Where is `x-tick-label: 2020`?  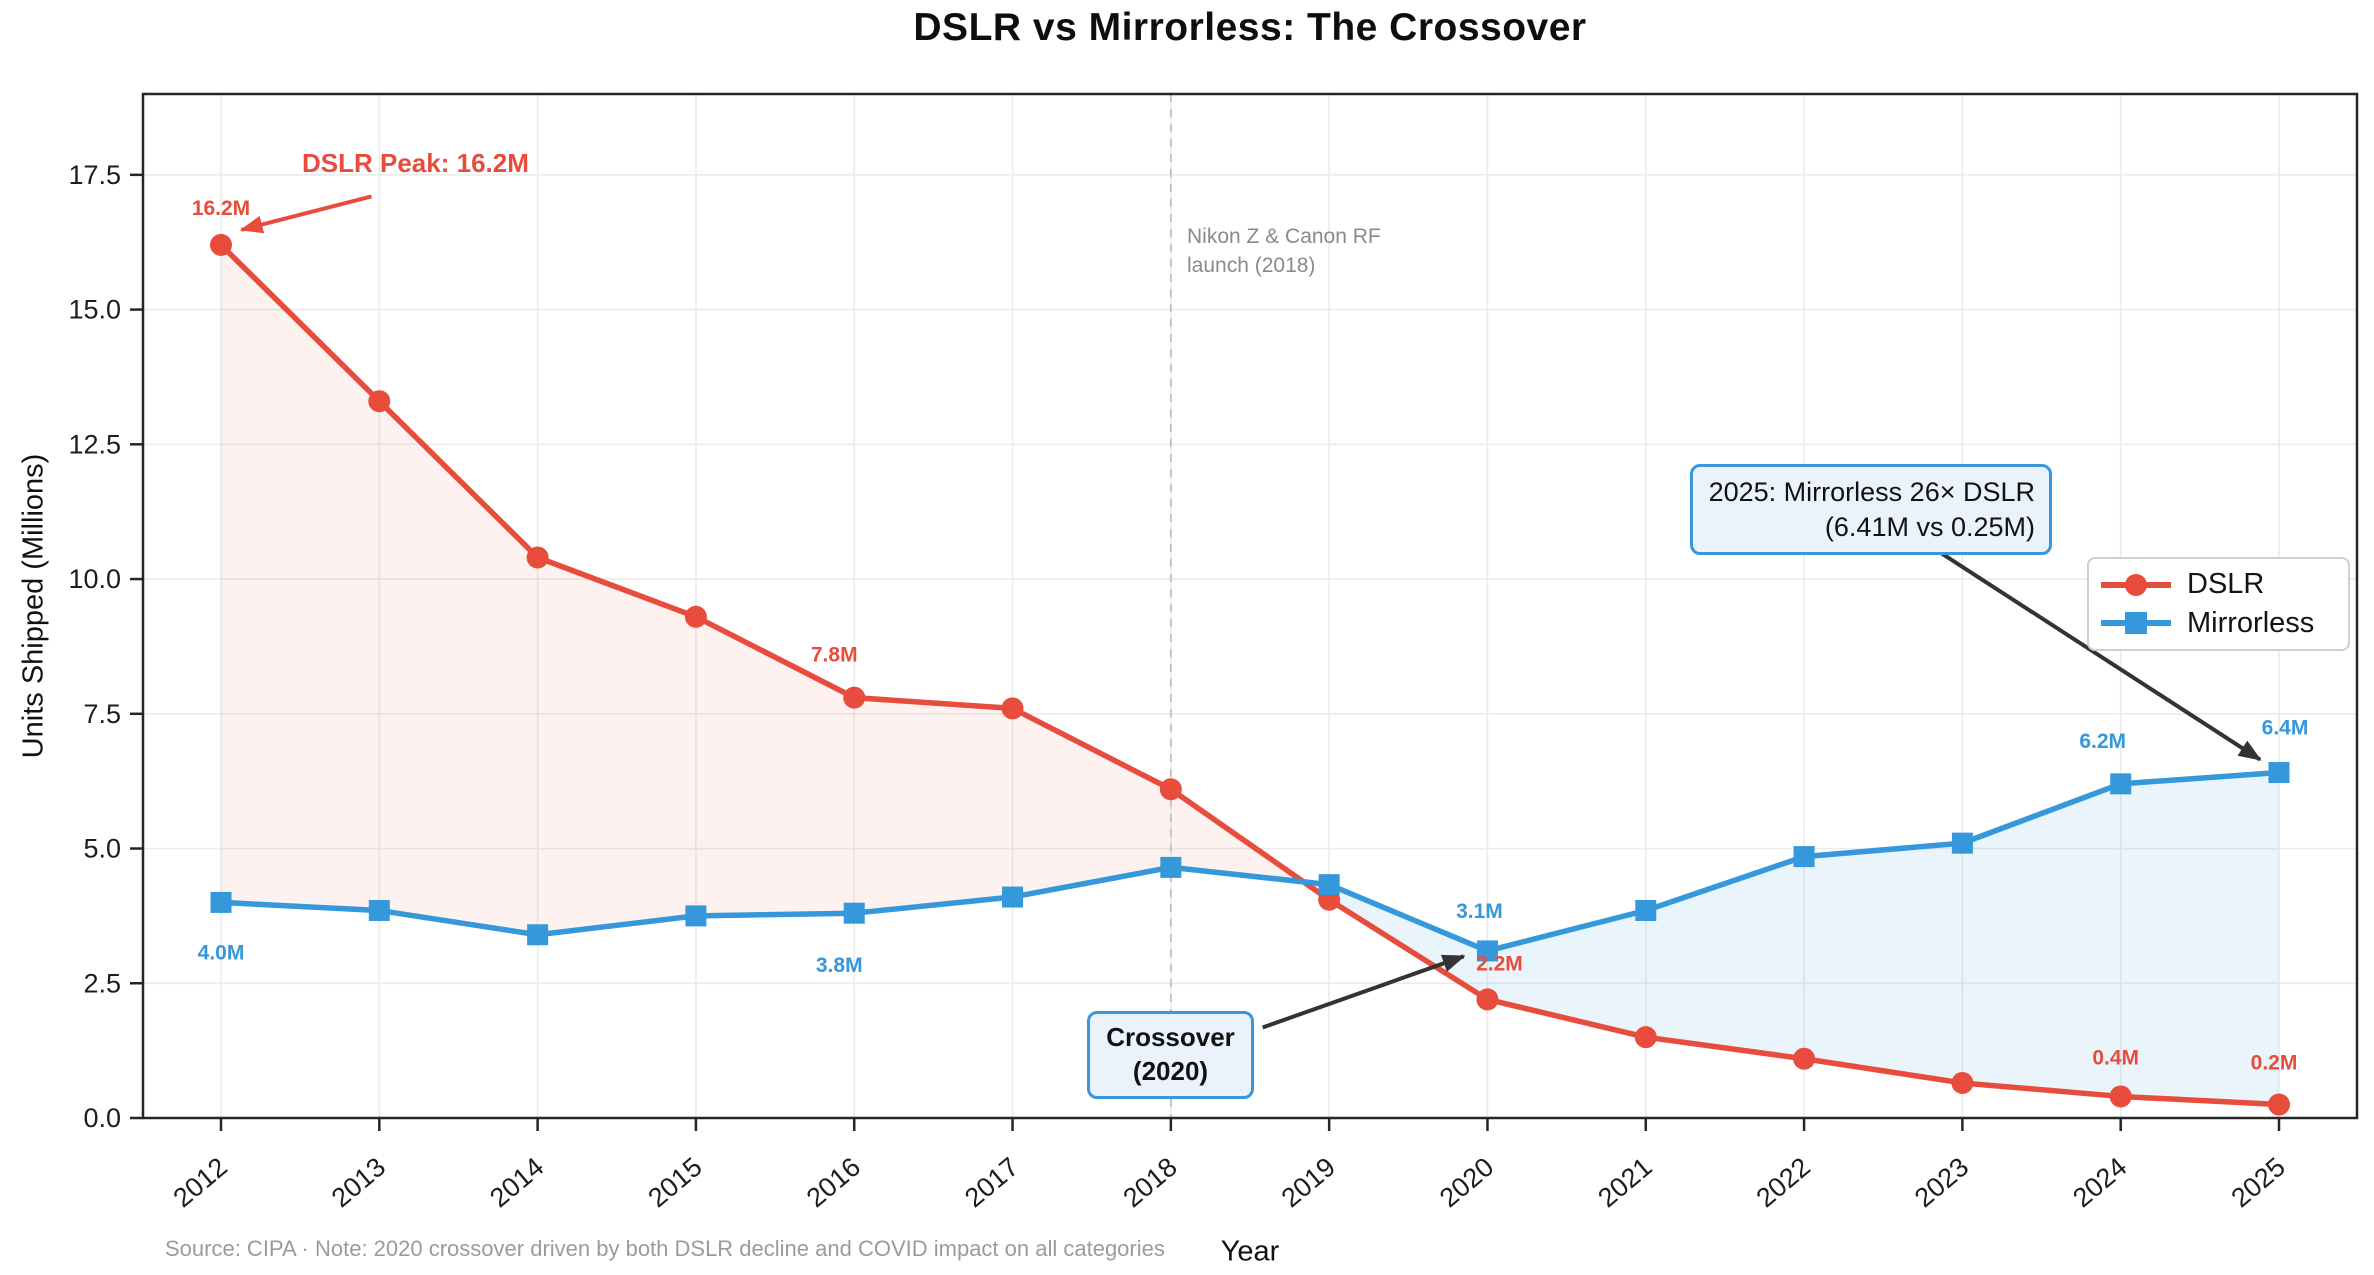 x-tick-label: 2020 is located at coordinates (1466, 1183).